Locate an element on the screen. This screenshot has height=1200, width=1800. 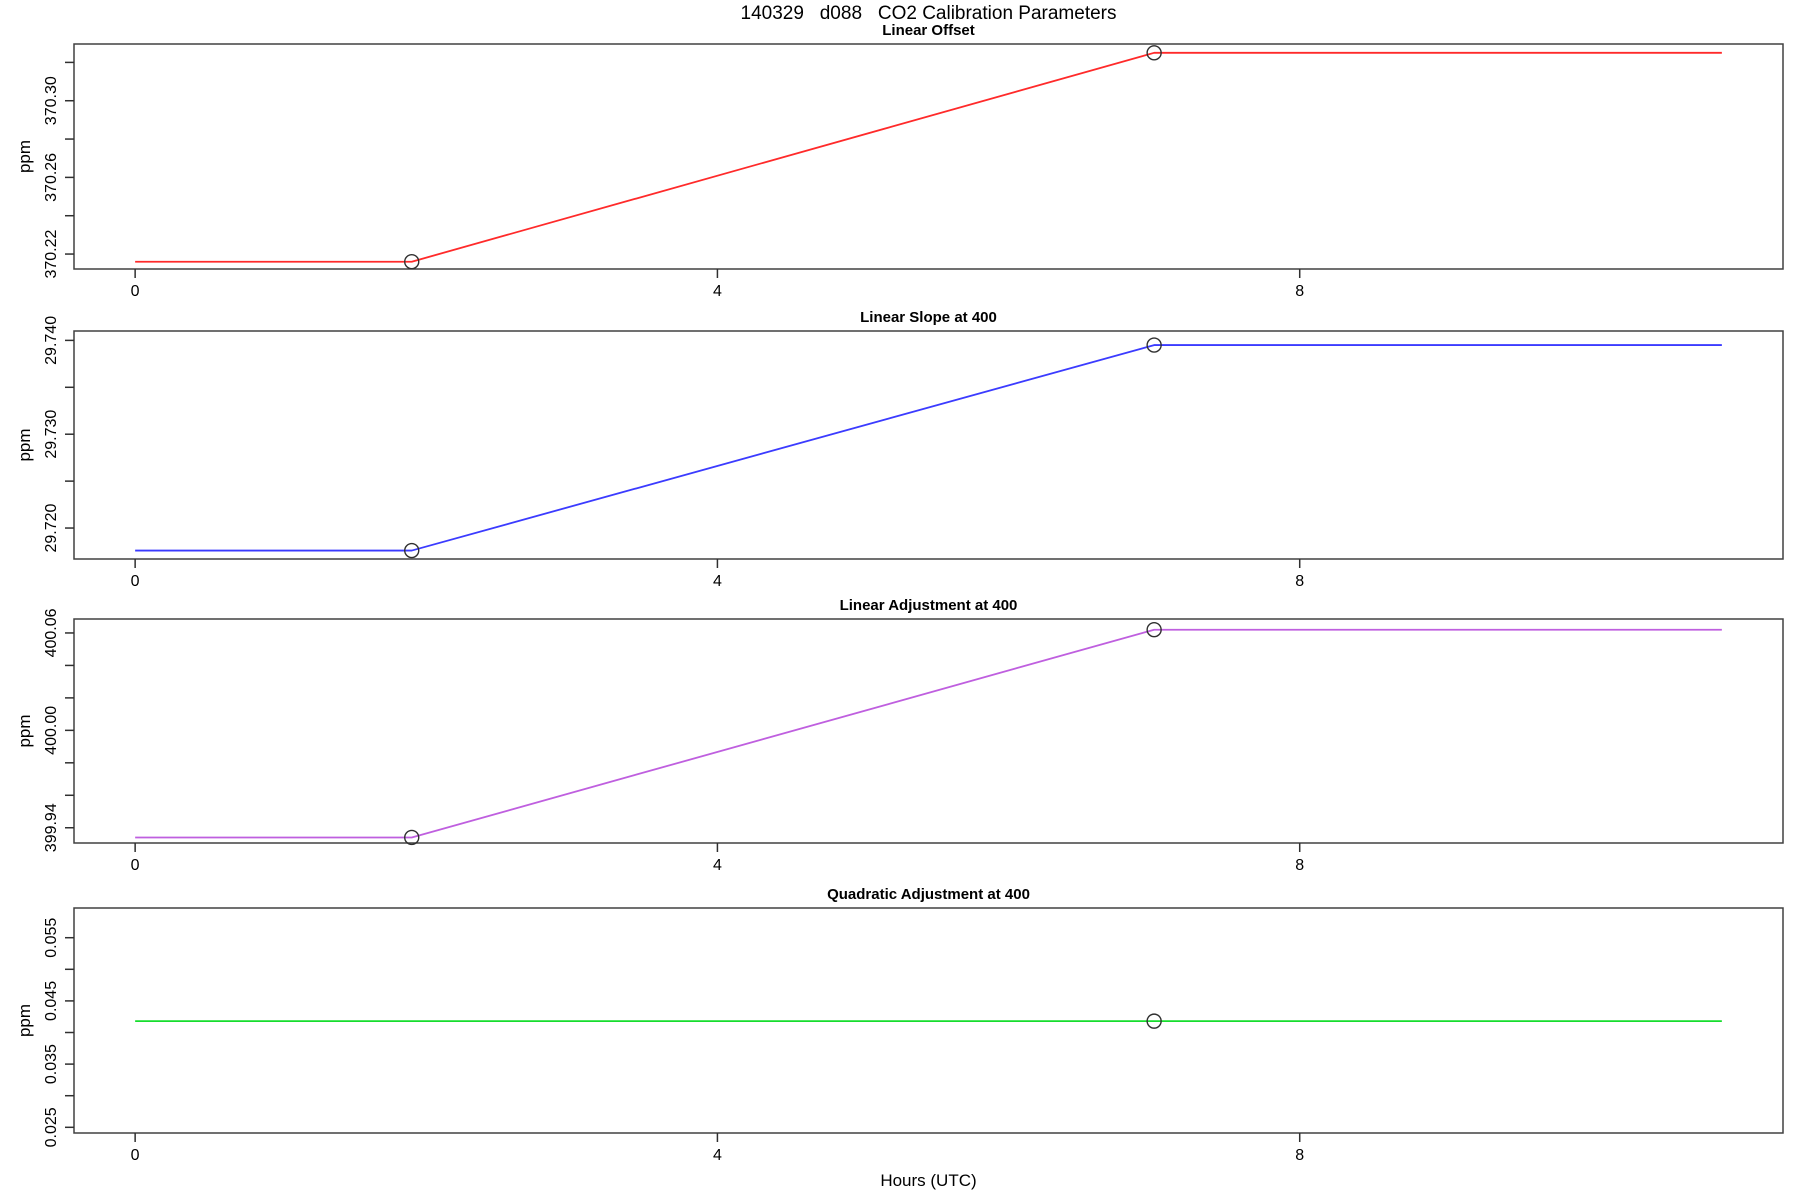
y-tick-label: 29.740 is located at coordinates (51, 340).